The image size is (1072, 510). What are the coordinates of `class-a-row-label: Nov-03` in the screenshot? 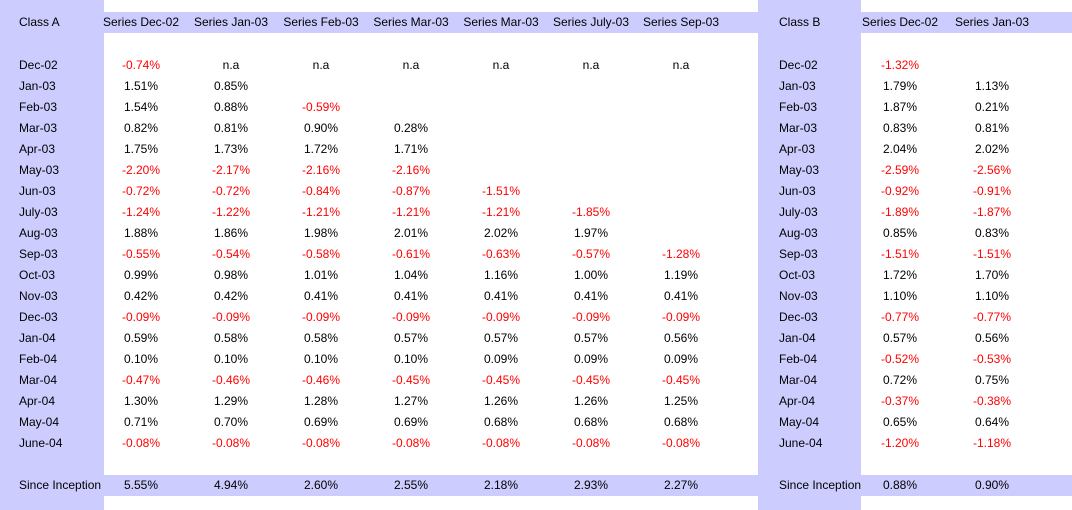 It's located at (38, 296).